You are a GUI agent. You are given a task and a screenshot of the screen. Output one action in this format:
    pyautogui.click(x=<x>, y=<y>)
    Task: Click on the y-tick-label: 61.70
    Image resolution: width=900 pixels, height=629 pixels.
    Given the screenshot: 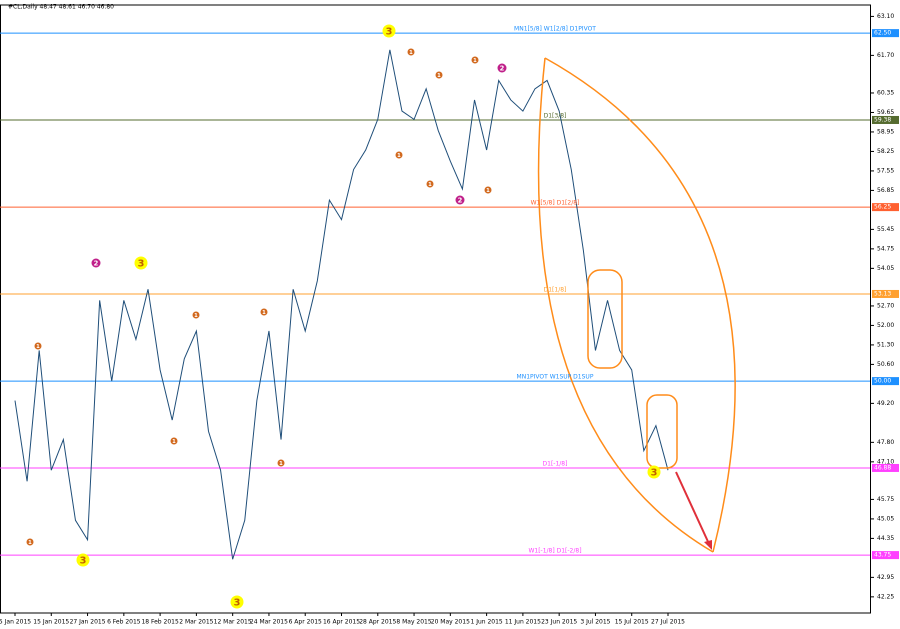 What is the action you would take?
    pyautogui.click(x=885, y=55)
    